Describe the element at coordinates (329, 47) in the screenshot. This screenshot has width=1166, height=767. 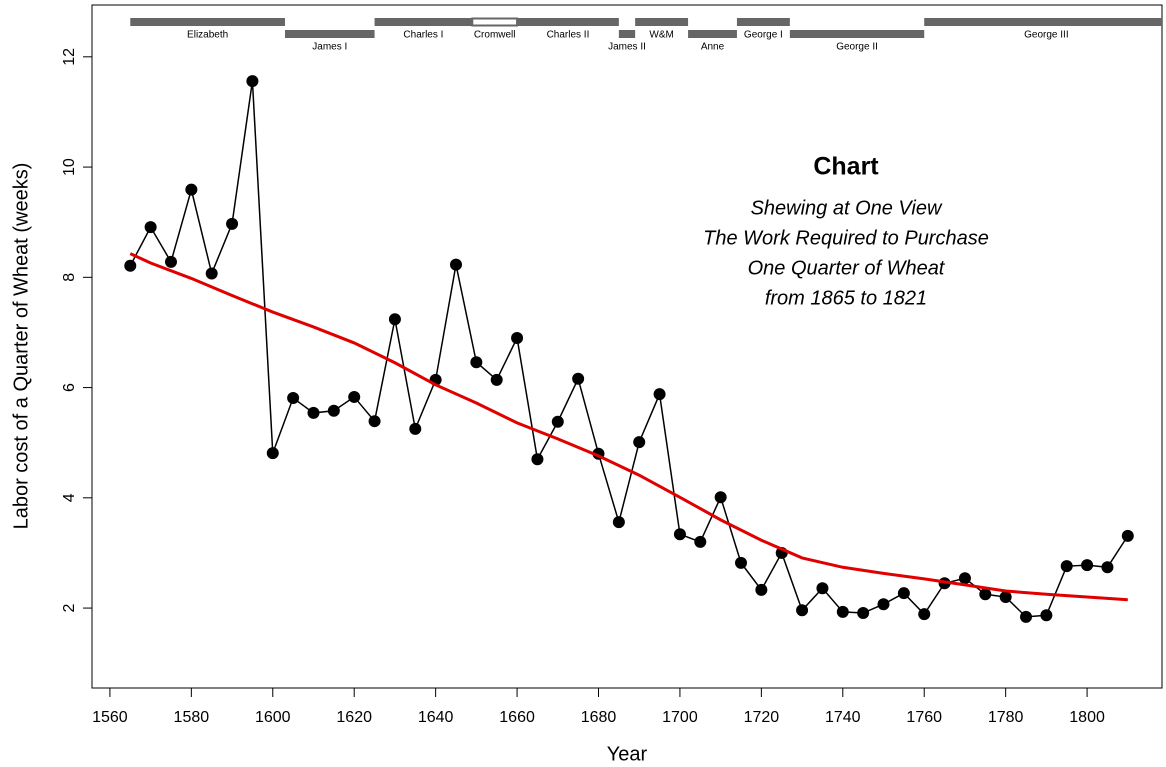
I see `reign-label: James I` at that location.